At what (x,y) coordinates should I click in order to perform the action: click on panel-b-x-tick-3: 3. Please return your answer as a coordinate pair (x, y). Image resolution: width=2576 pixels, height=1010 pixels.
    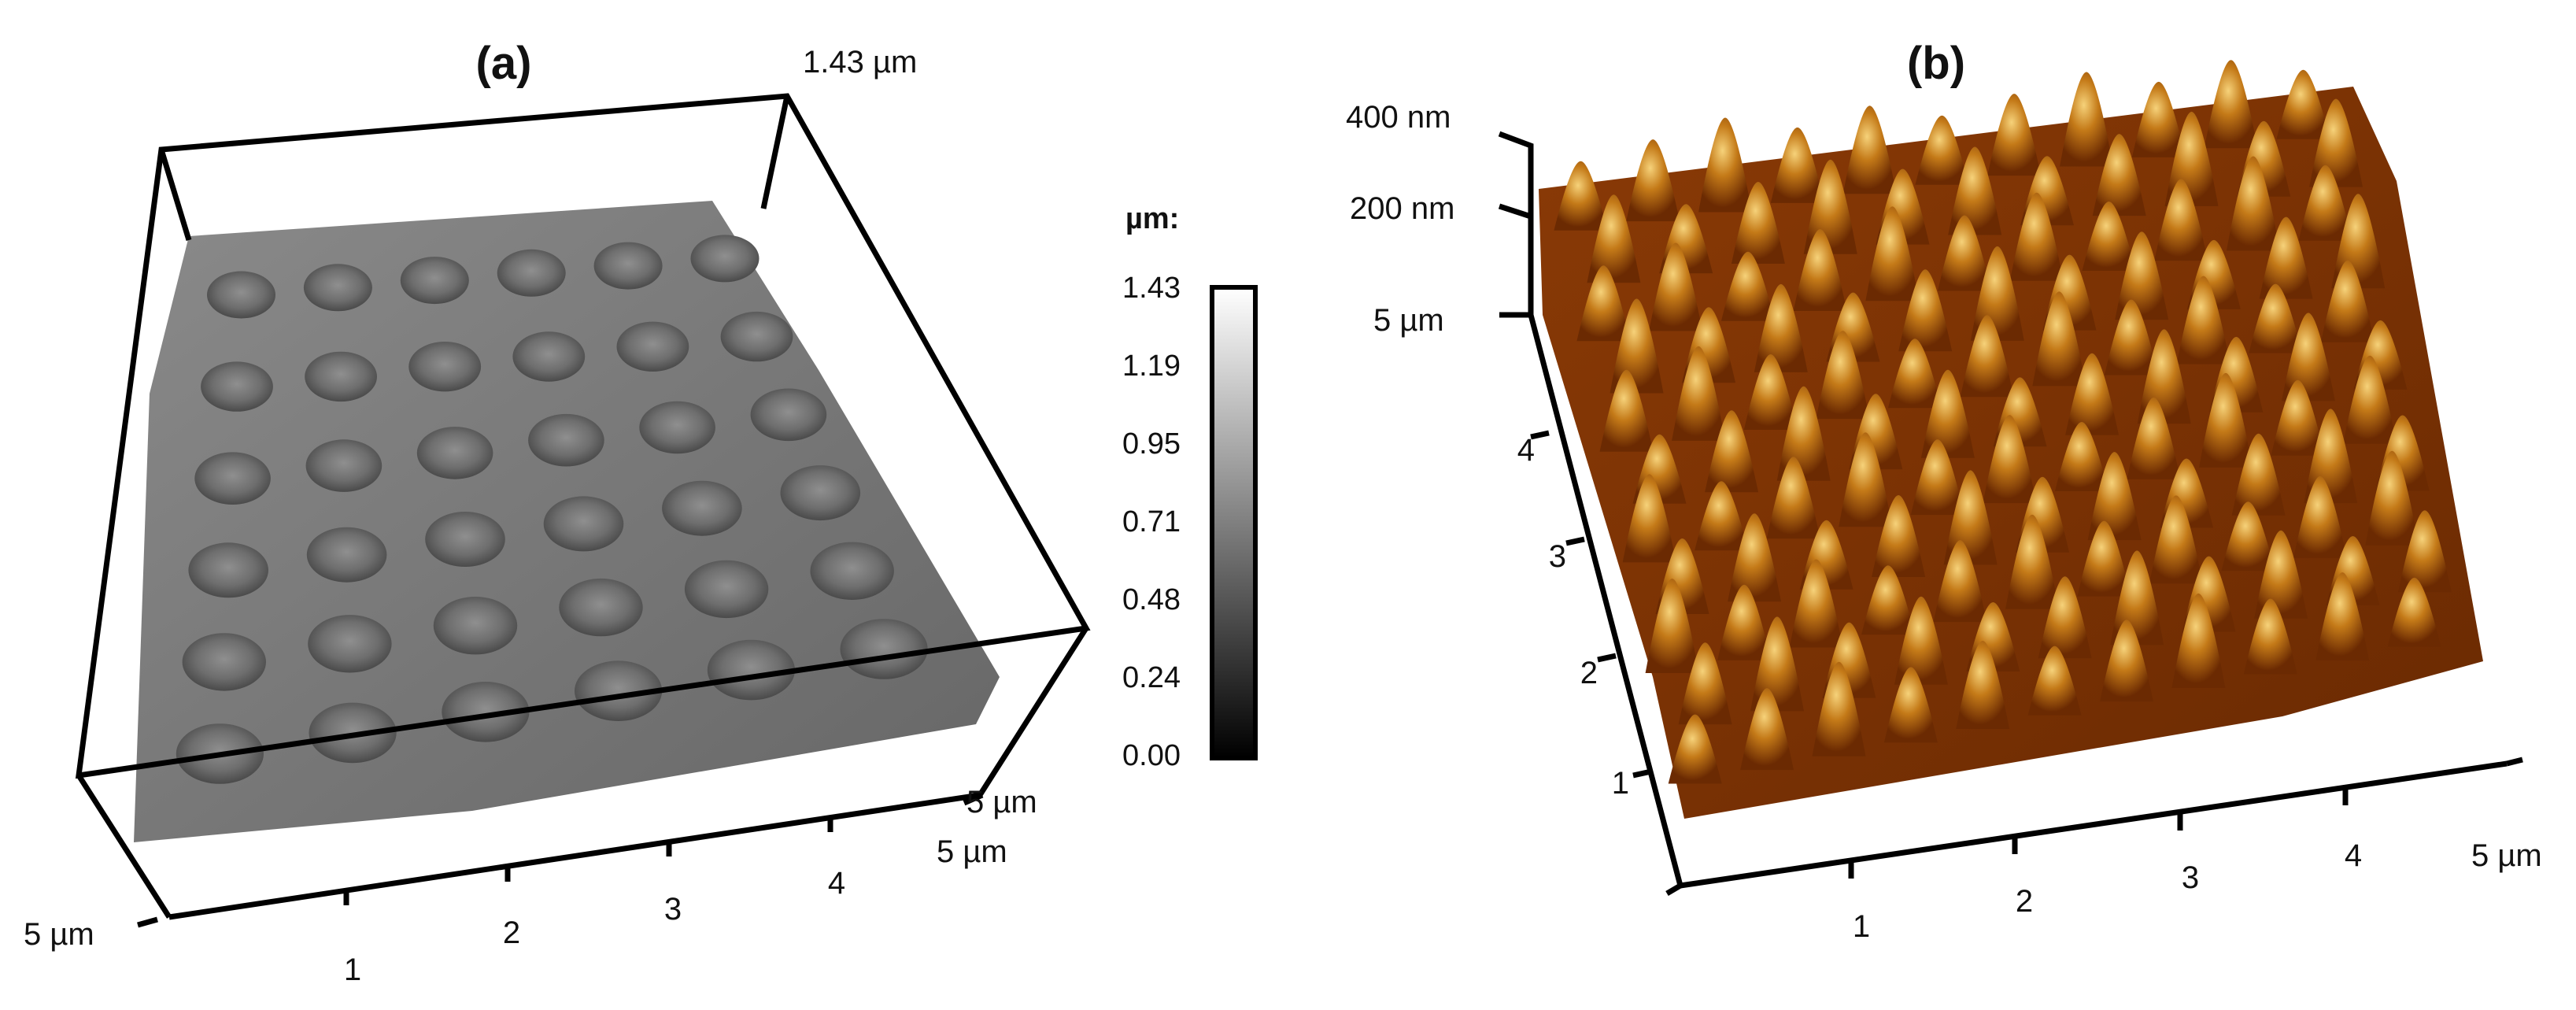
    Looking at the image, I should click on (2190, 878).